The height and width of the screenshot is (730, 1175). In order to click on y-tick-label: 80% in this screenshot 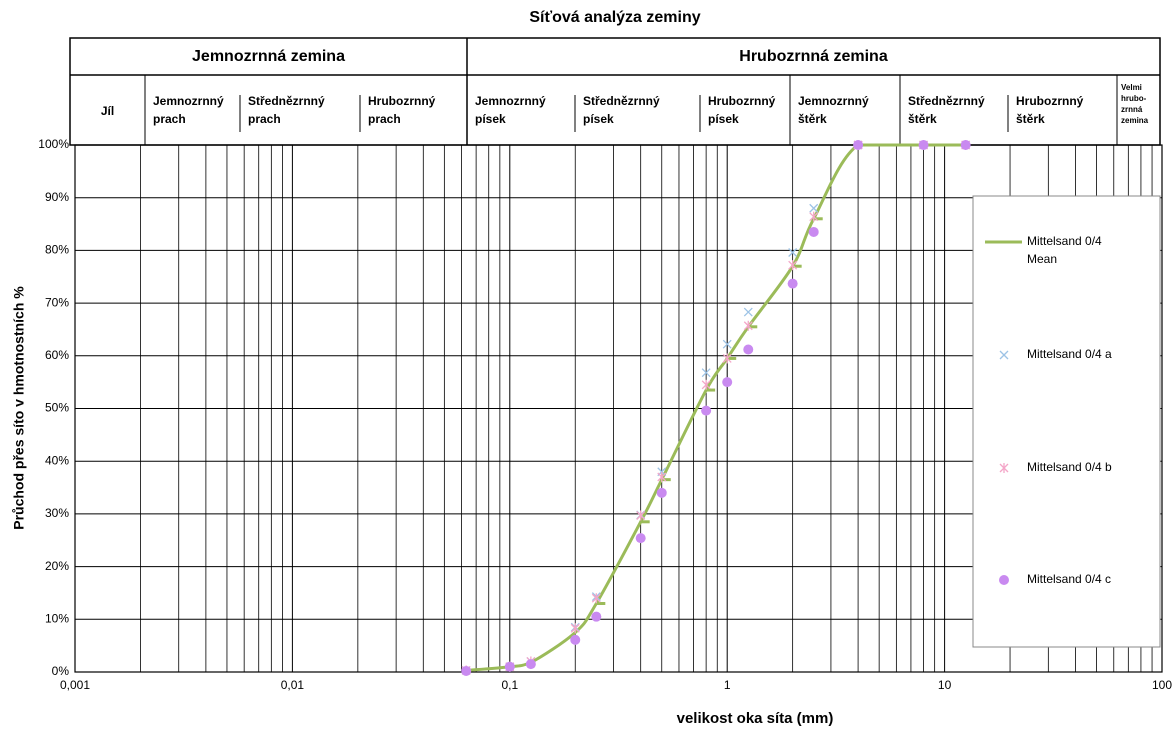, I will do `click(57, 250)`.